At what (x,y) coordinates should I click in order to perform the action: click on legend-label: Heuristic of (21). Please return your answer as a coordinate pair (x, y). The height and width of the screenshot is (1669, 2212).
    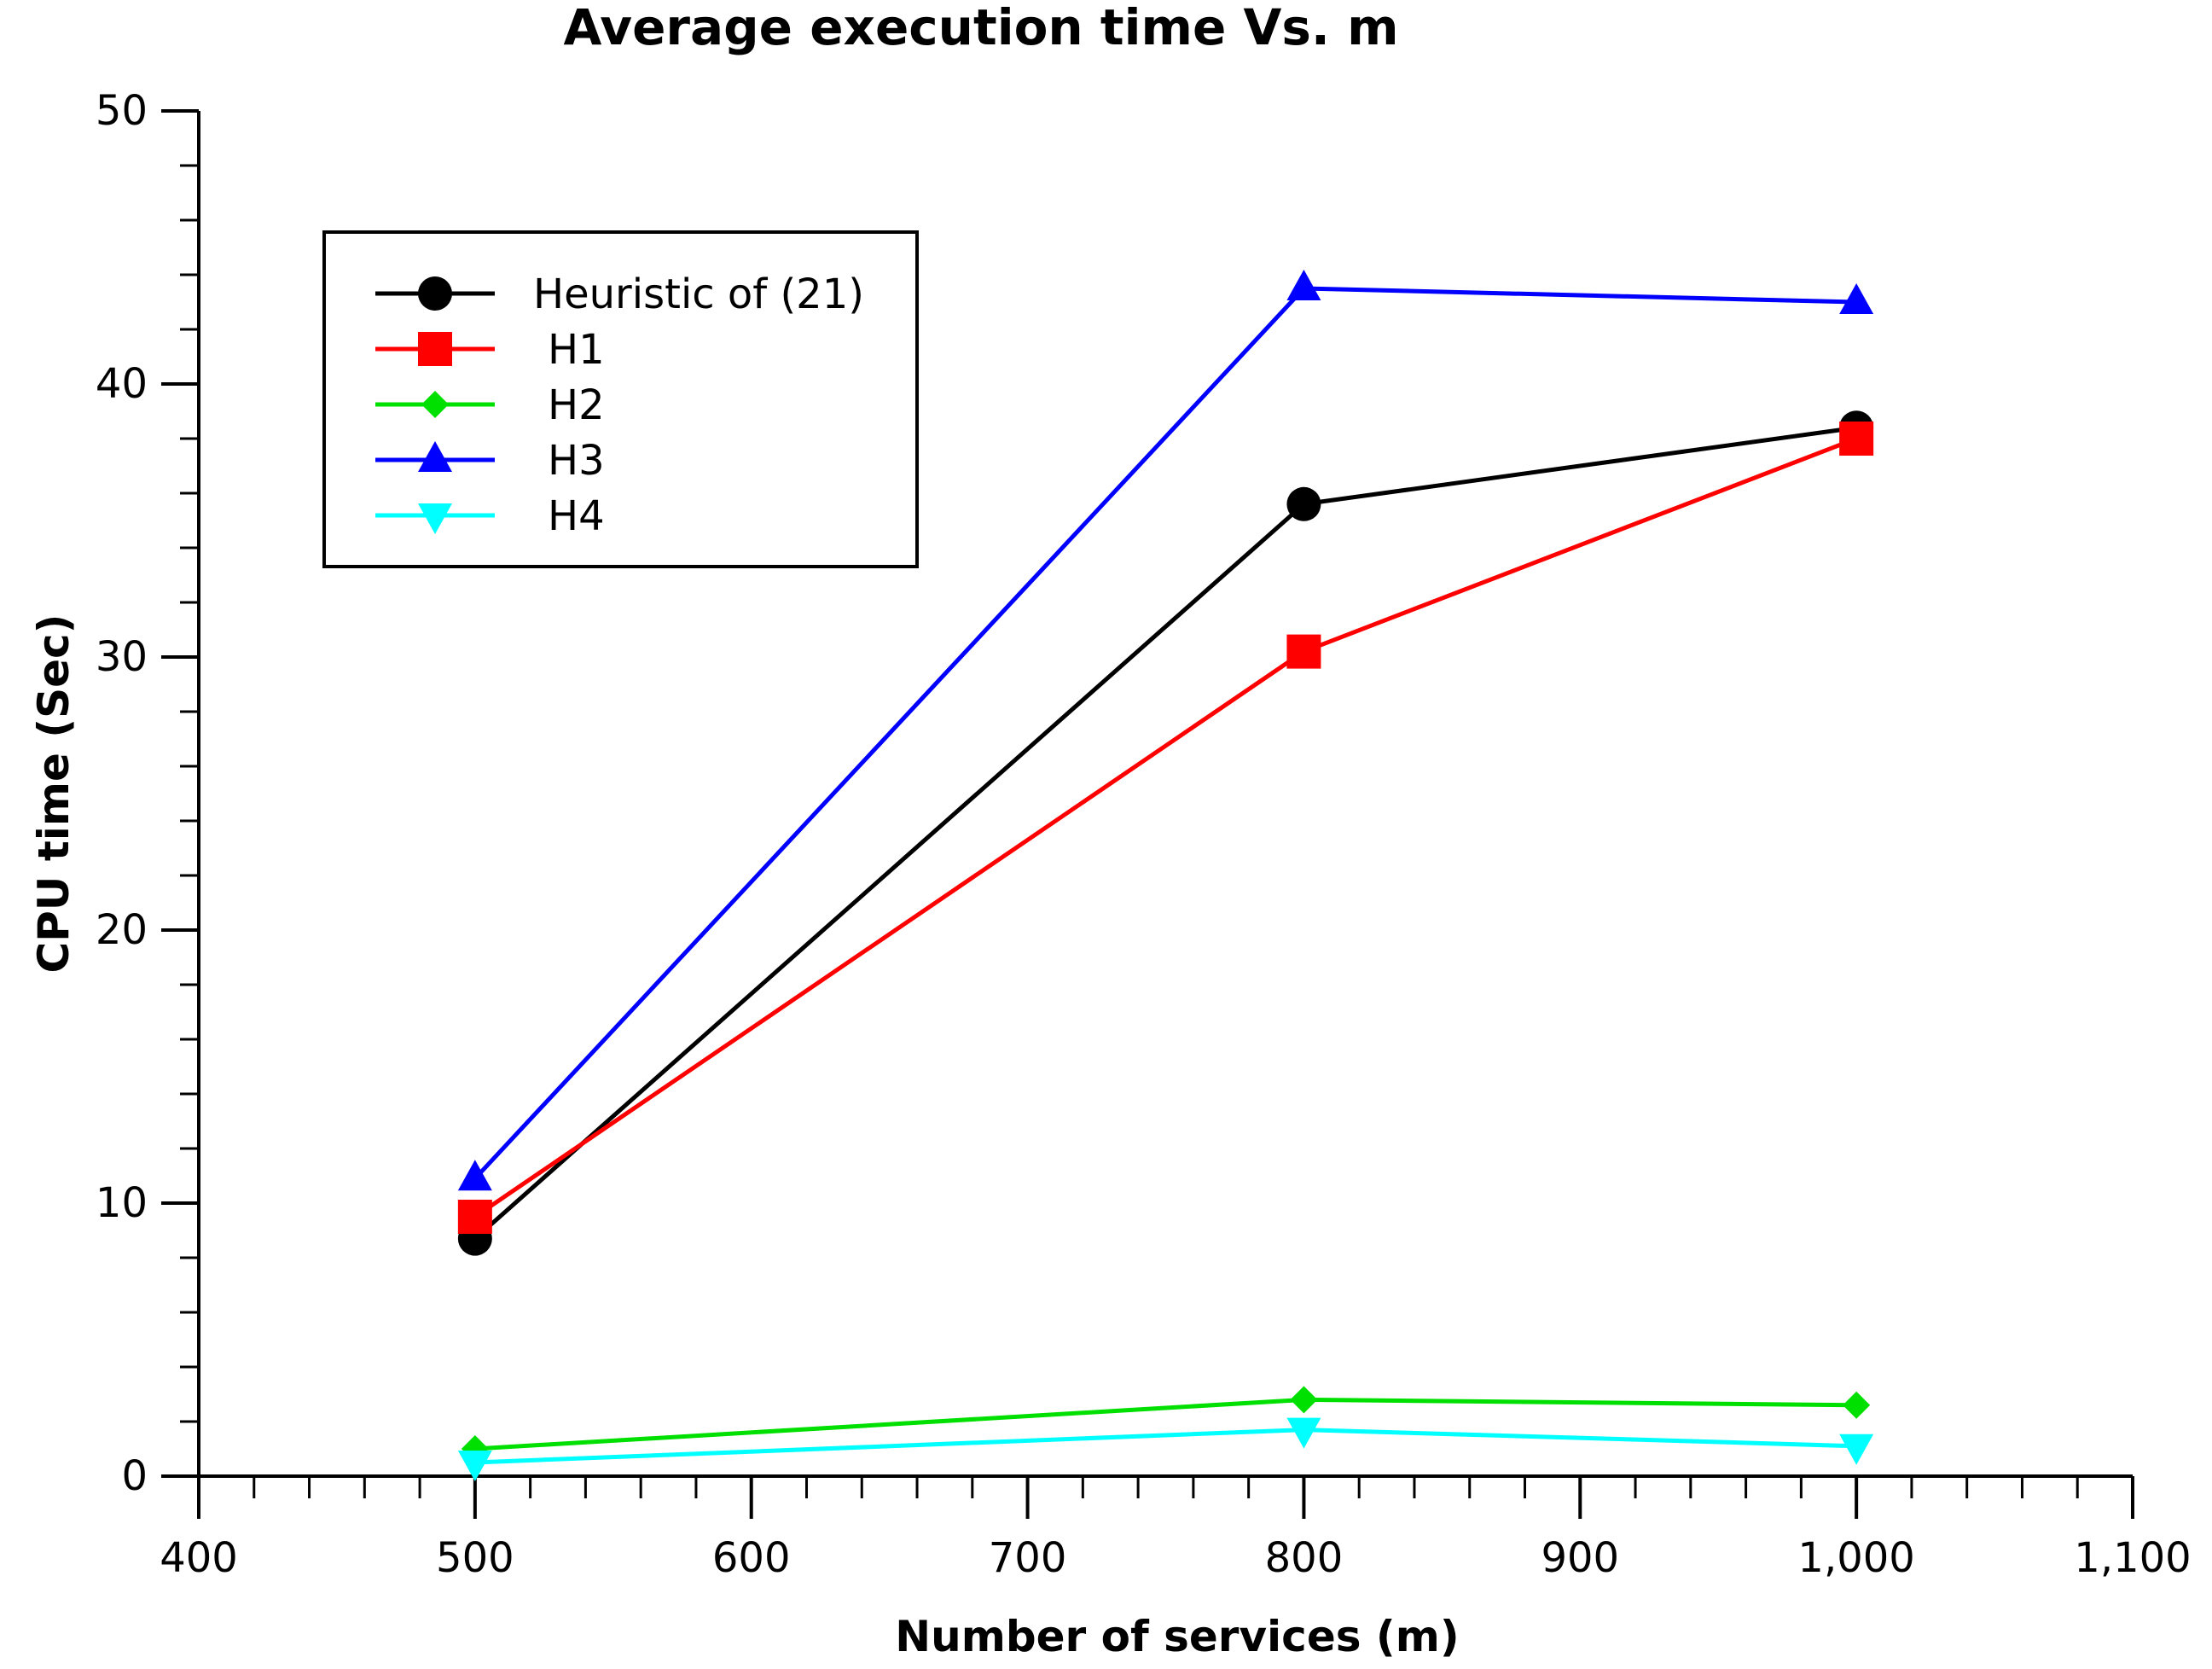
    Looking at the image, I should click on (698, 294).